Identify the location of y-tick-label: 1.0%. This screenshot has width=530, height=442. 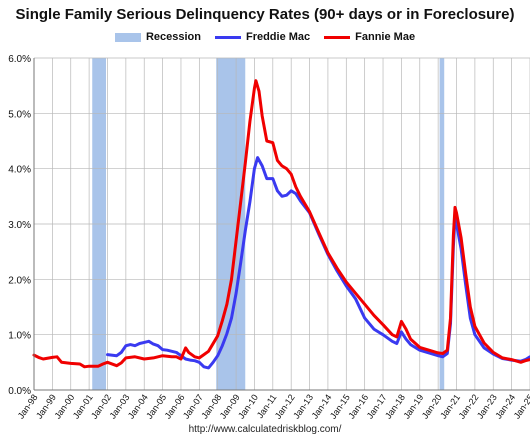
(19, 336).